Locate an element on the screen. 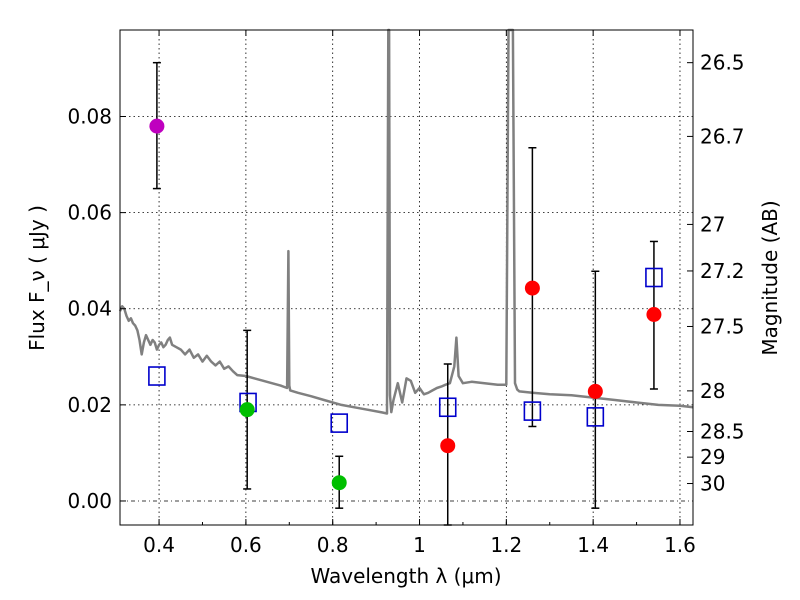  mag-tick-label: 27 is located at coordinates (712, 224).